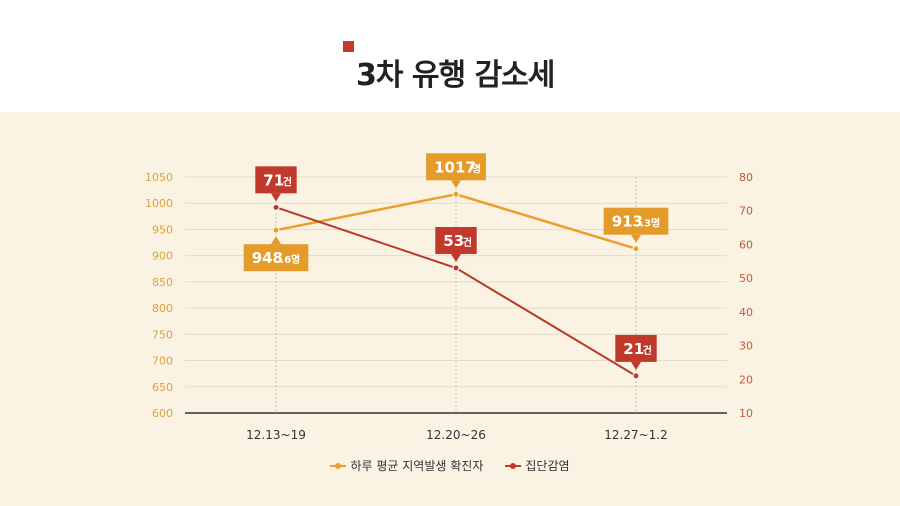  Describe the element at coordinates (159, 203) in the screenshot. I see `y-left-tick-label: 1000` at that location.